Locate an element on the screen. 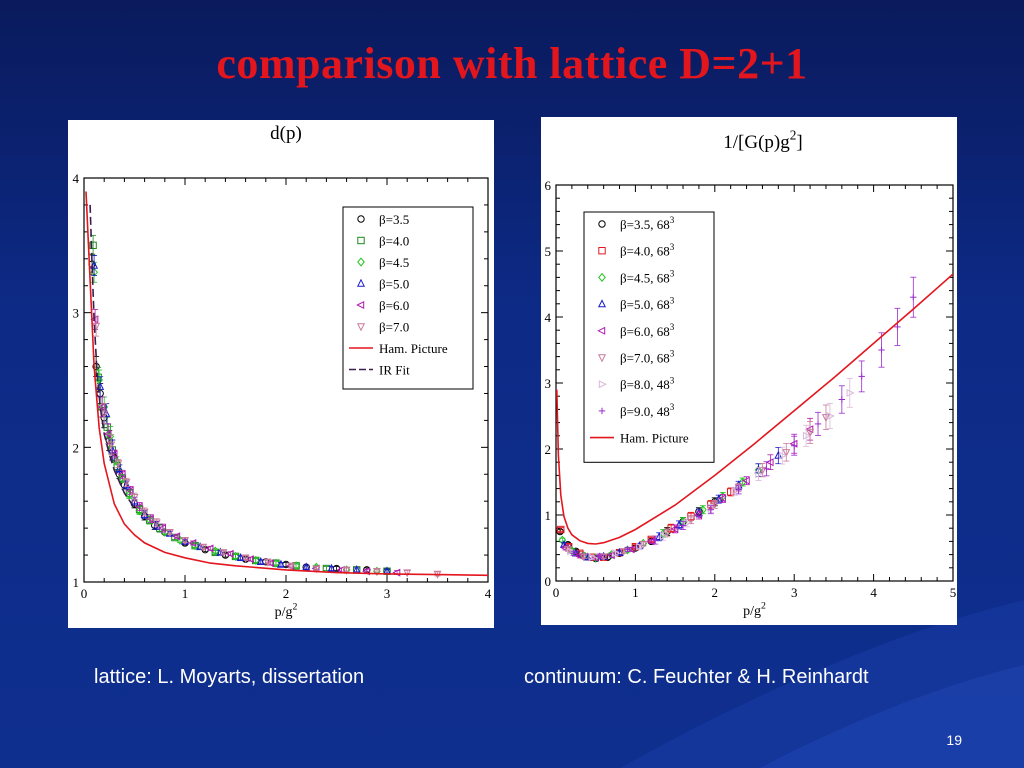  legend-label: β=4.5, 683 is located at coordinates (647, 277).